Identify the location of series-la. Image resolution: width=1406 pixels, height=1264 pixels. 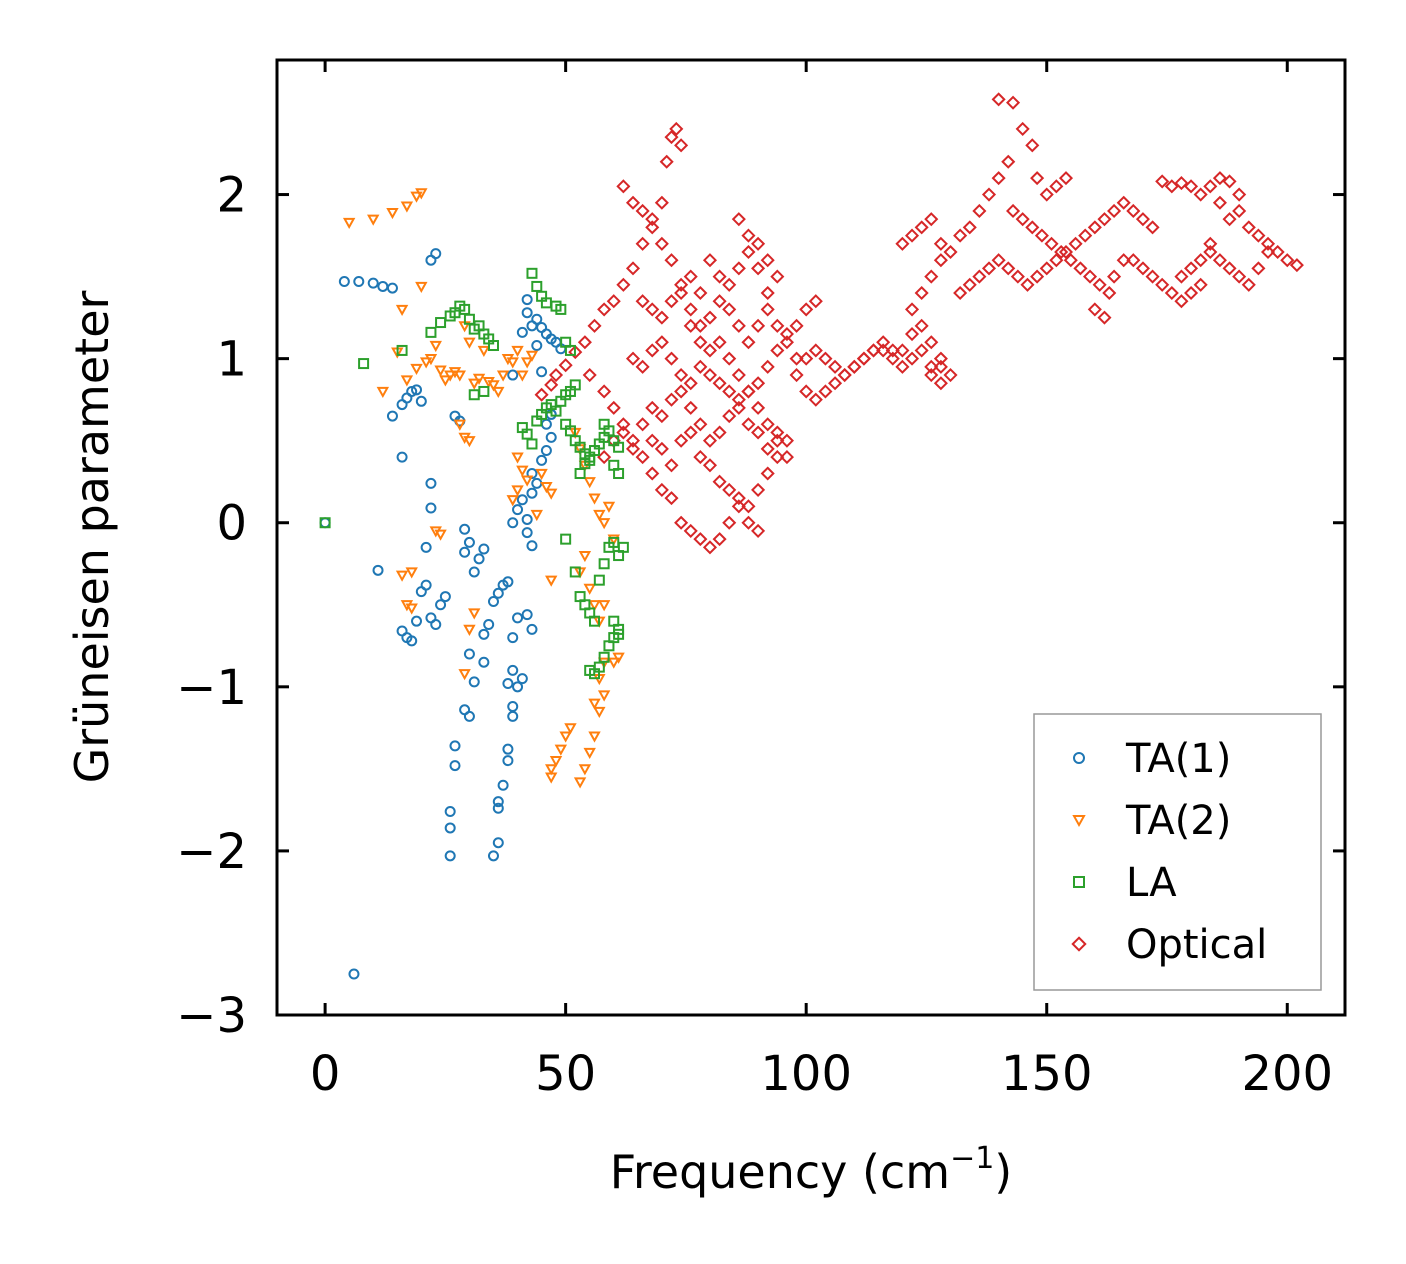
(474, 473).